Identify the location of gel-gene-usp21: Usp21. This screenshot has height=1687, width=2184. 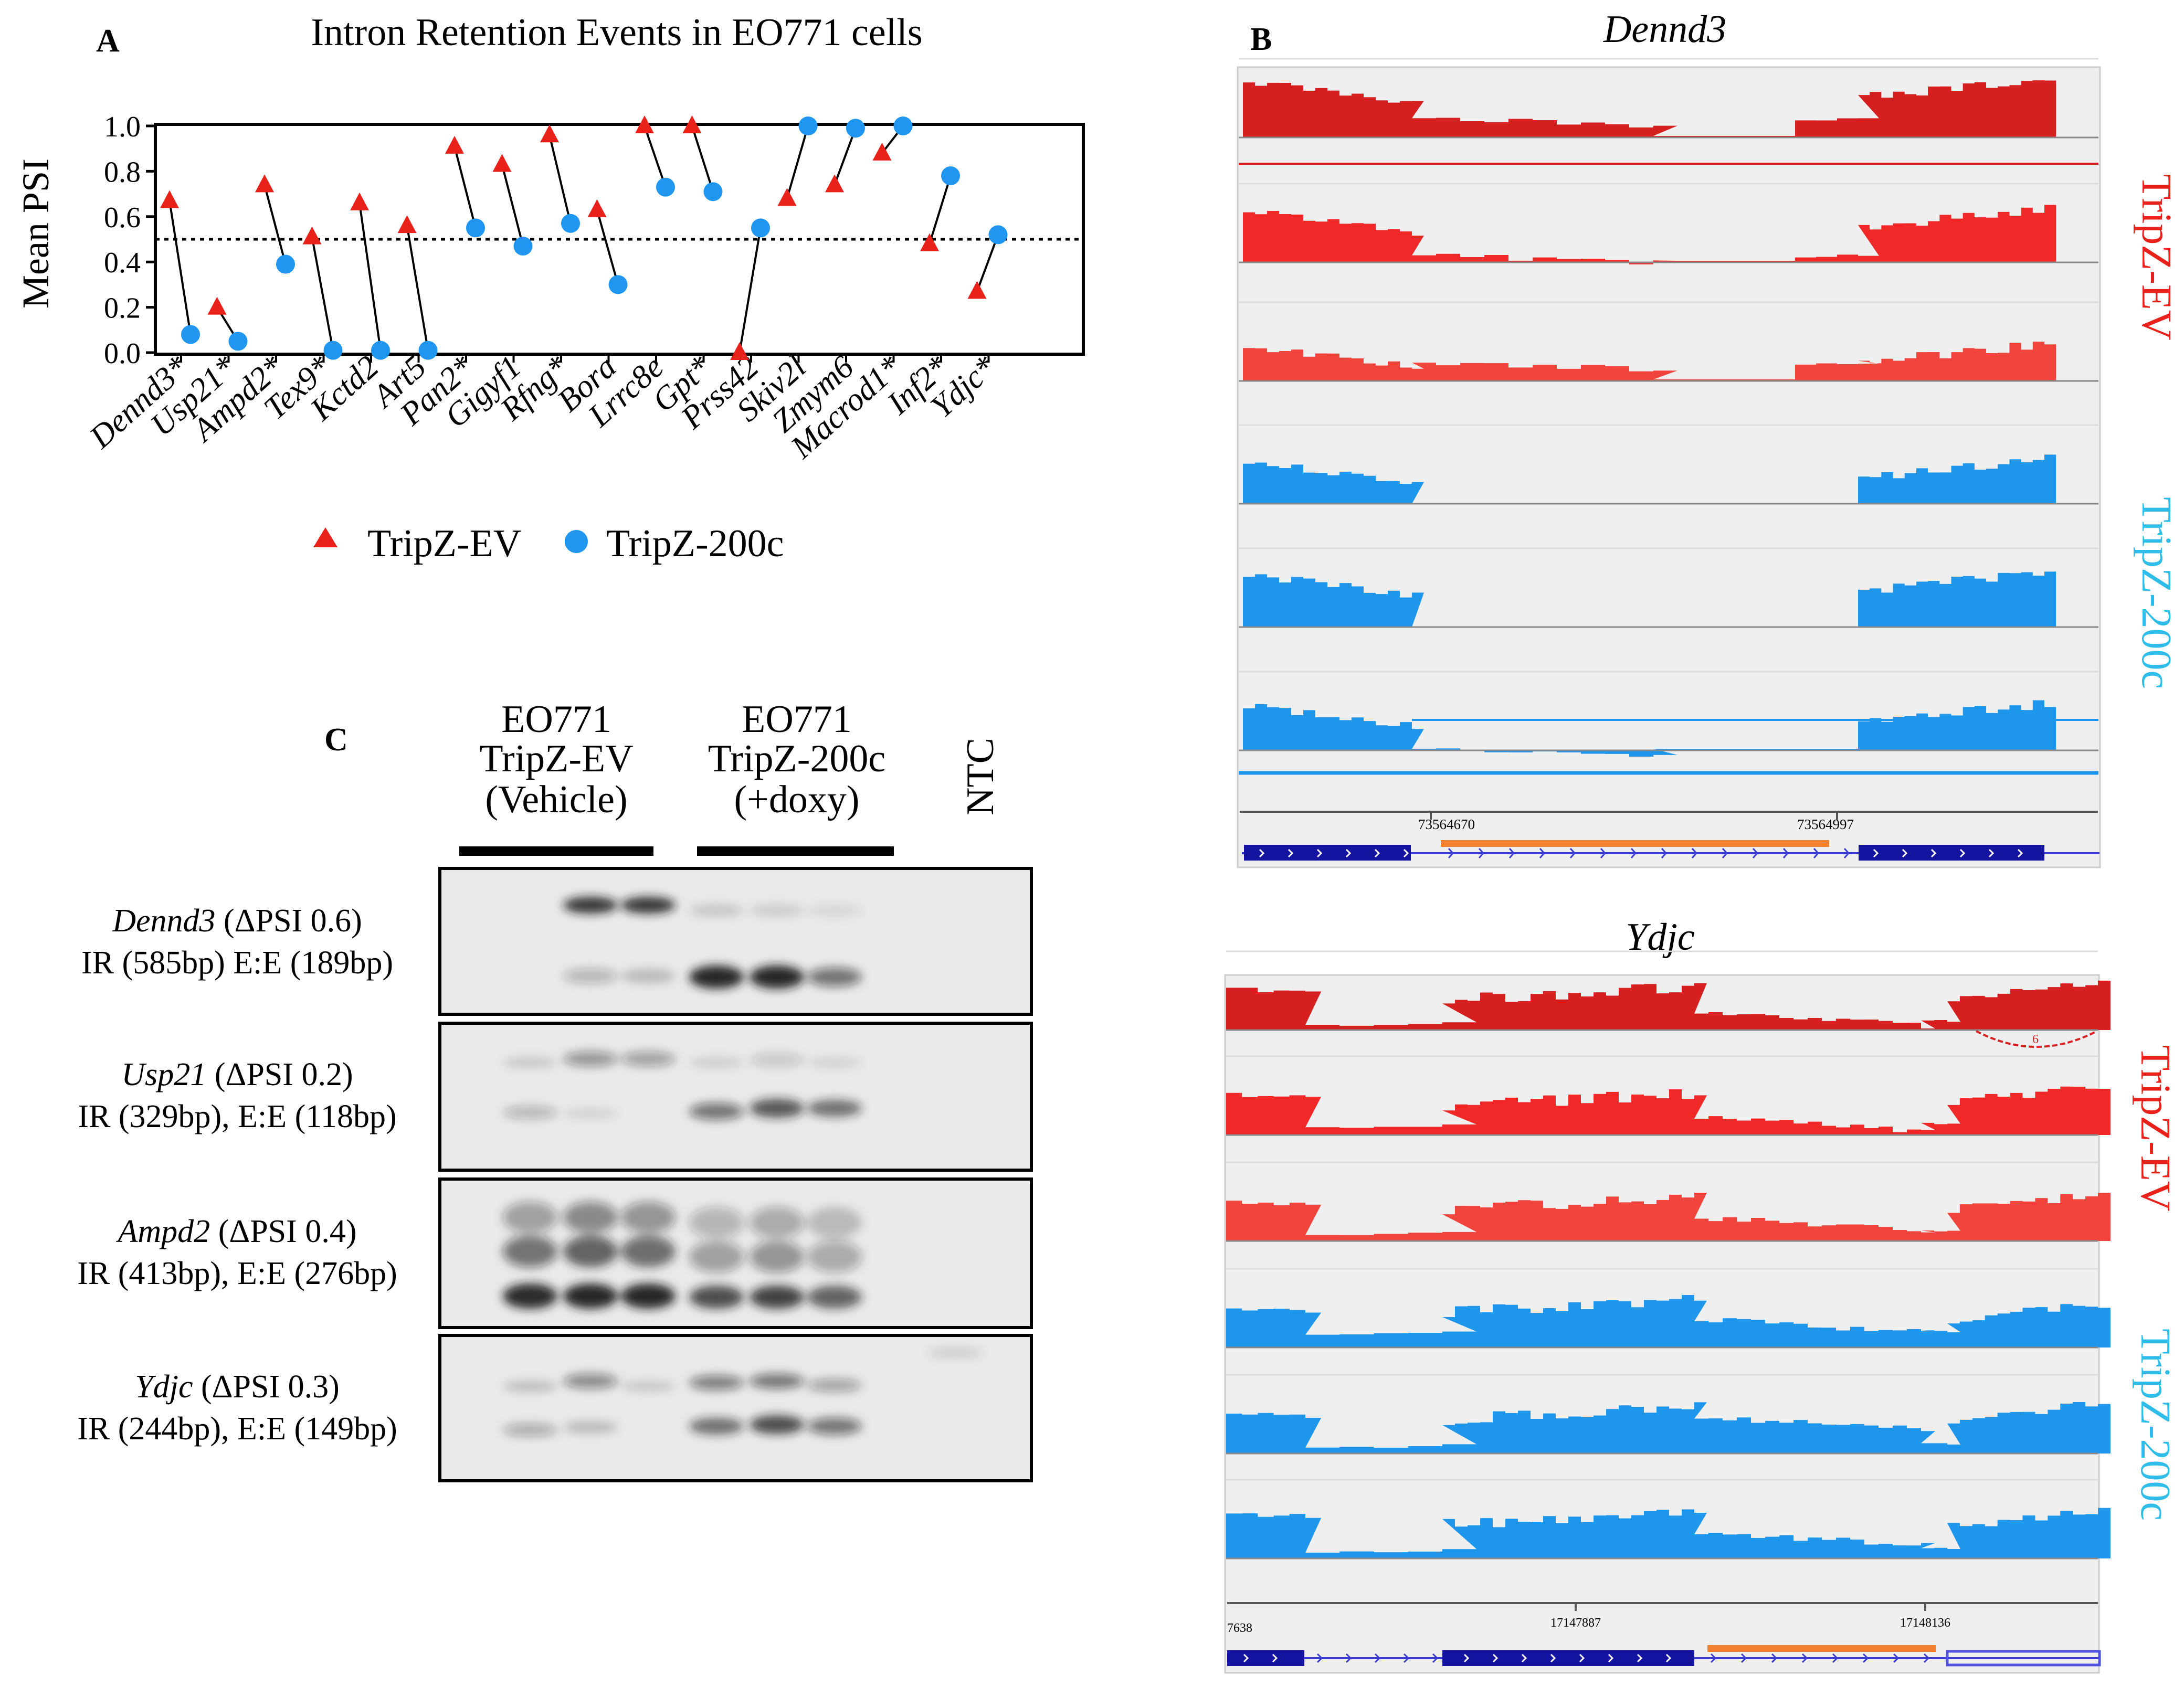
(163, 1074).